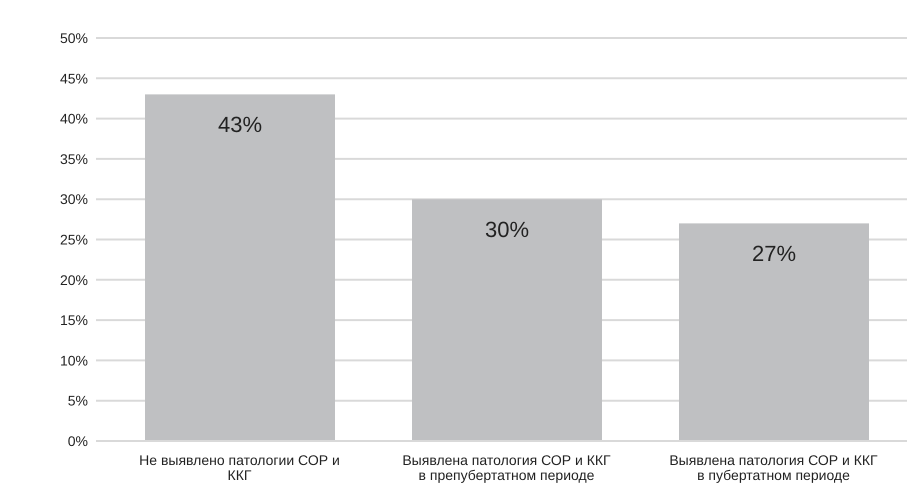 The height and width of the screenshot is (491, 915). Describe the element at coordinates (774, 253) in the screenshot. I see `data-label: 27%` at that location.